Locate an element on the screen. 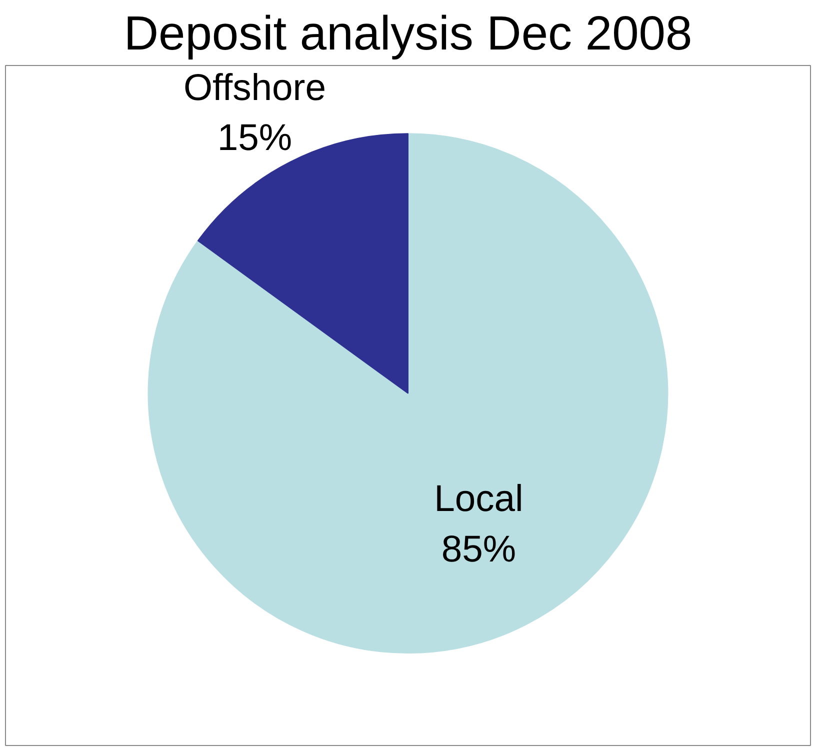 The width and height of the screenshot is (817, 753). data-label: 85% is located at coordinates (478, 548).